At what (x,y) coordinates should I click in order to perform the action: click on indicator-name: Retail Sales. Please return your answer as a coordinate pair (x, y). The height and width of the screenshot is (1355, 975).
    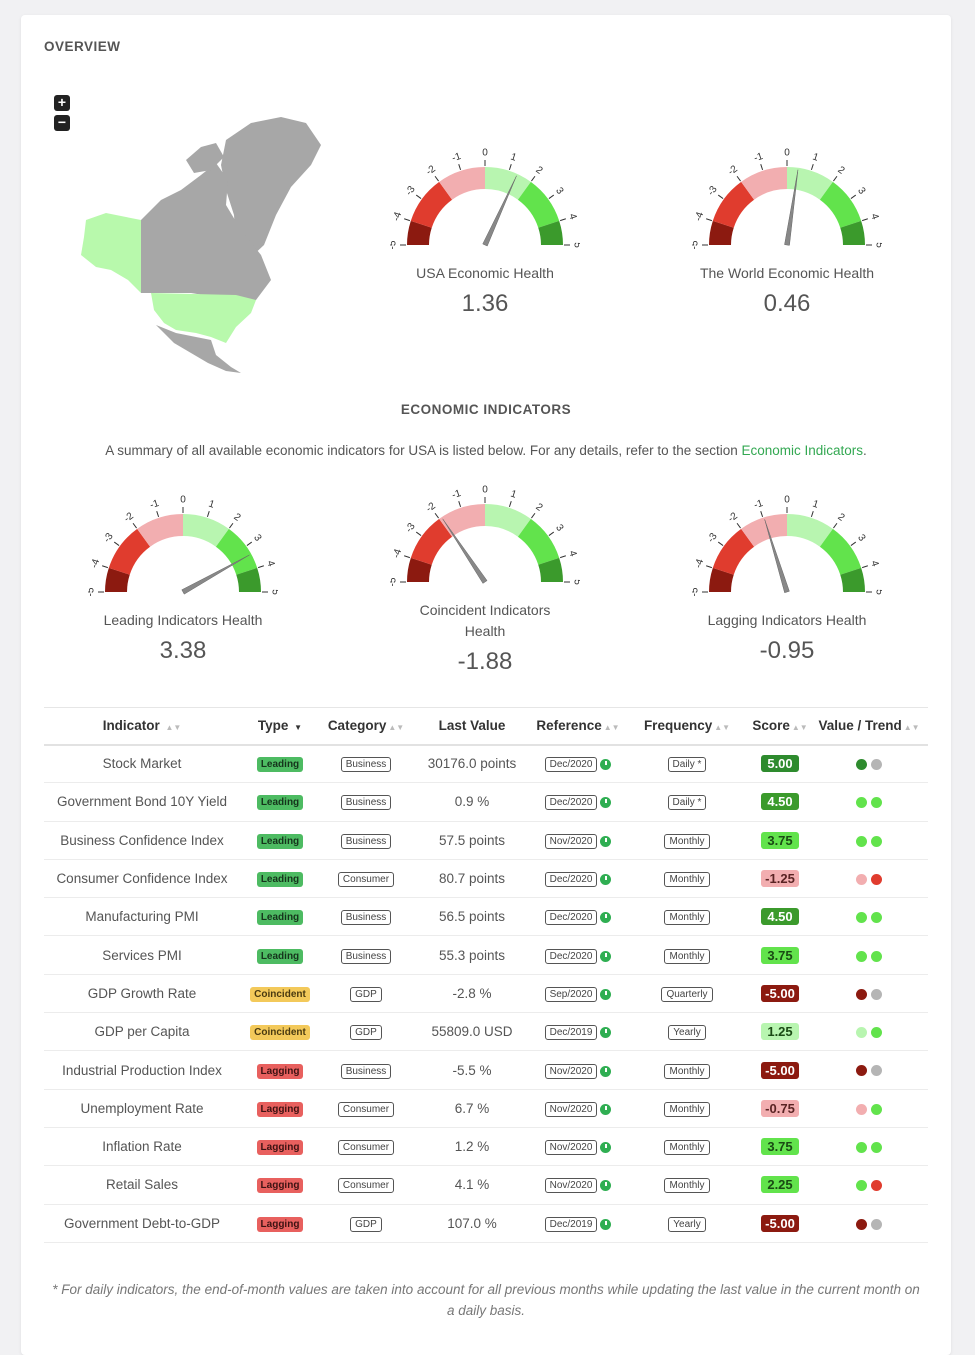
    Looking at the image, I should click on (142, 1185).